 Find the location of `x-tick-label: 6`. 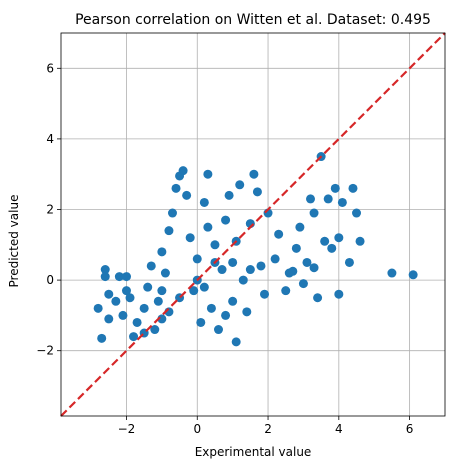

x-tick-label: 6 is located at coordinates (410, 429).